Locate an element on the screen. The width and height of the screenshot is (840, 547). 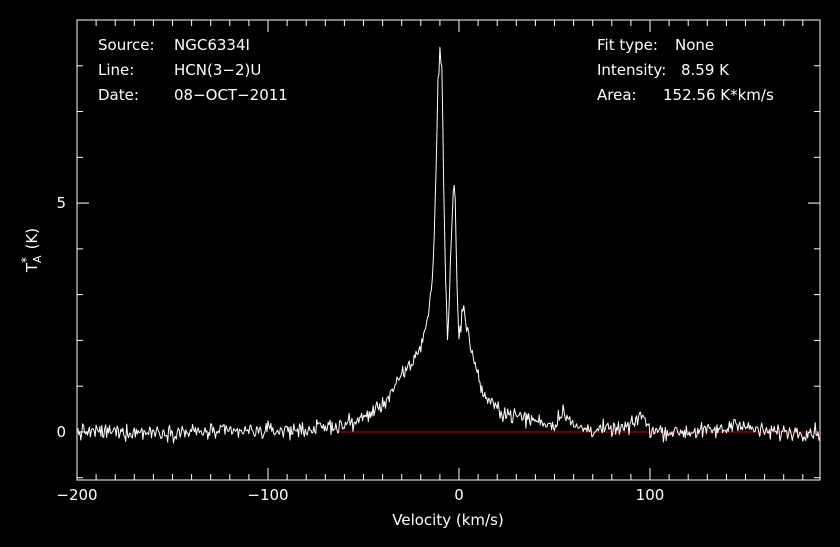
info-intensity-key: Intensity: is located at coordinates (631, 70).